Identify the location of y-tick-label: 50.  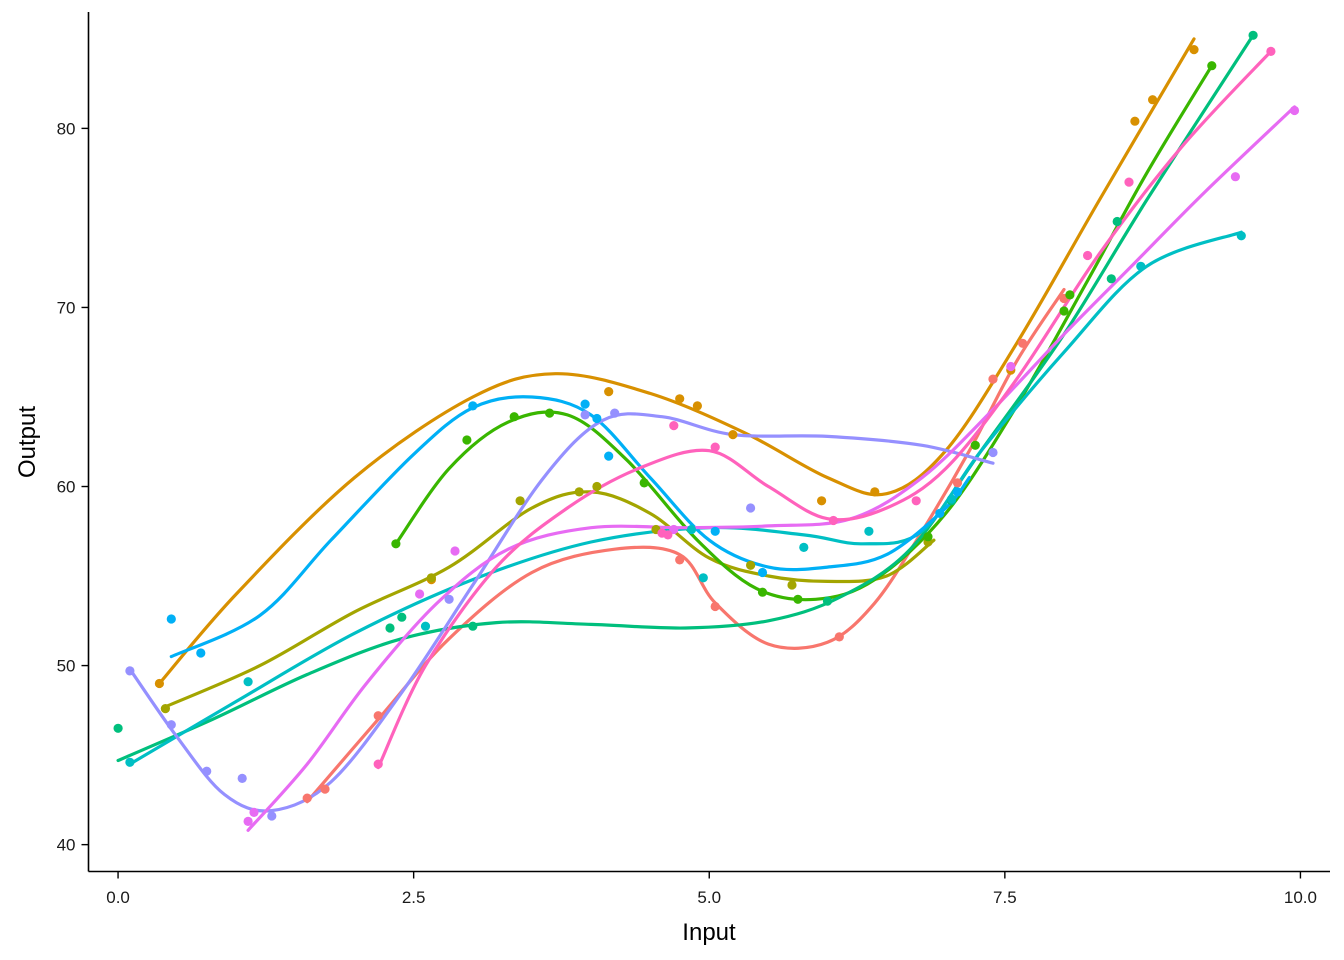
(66, 666).